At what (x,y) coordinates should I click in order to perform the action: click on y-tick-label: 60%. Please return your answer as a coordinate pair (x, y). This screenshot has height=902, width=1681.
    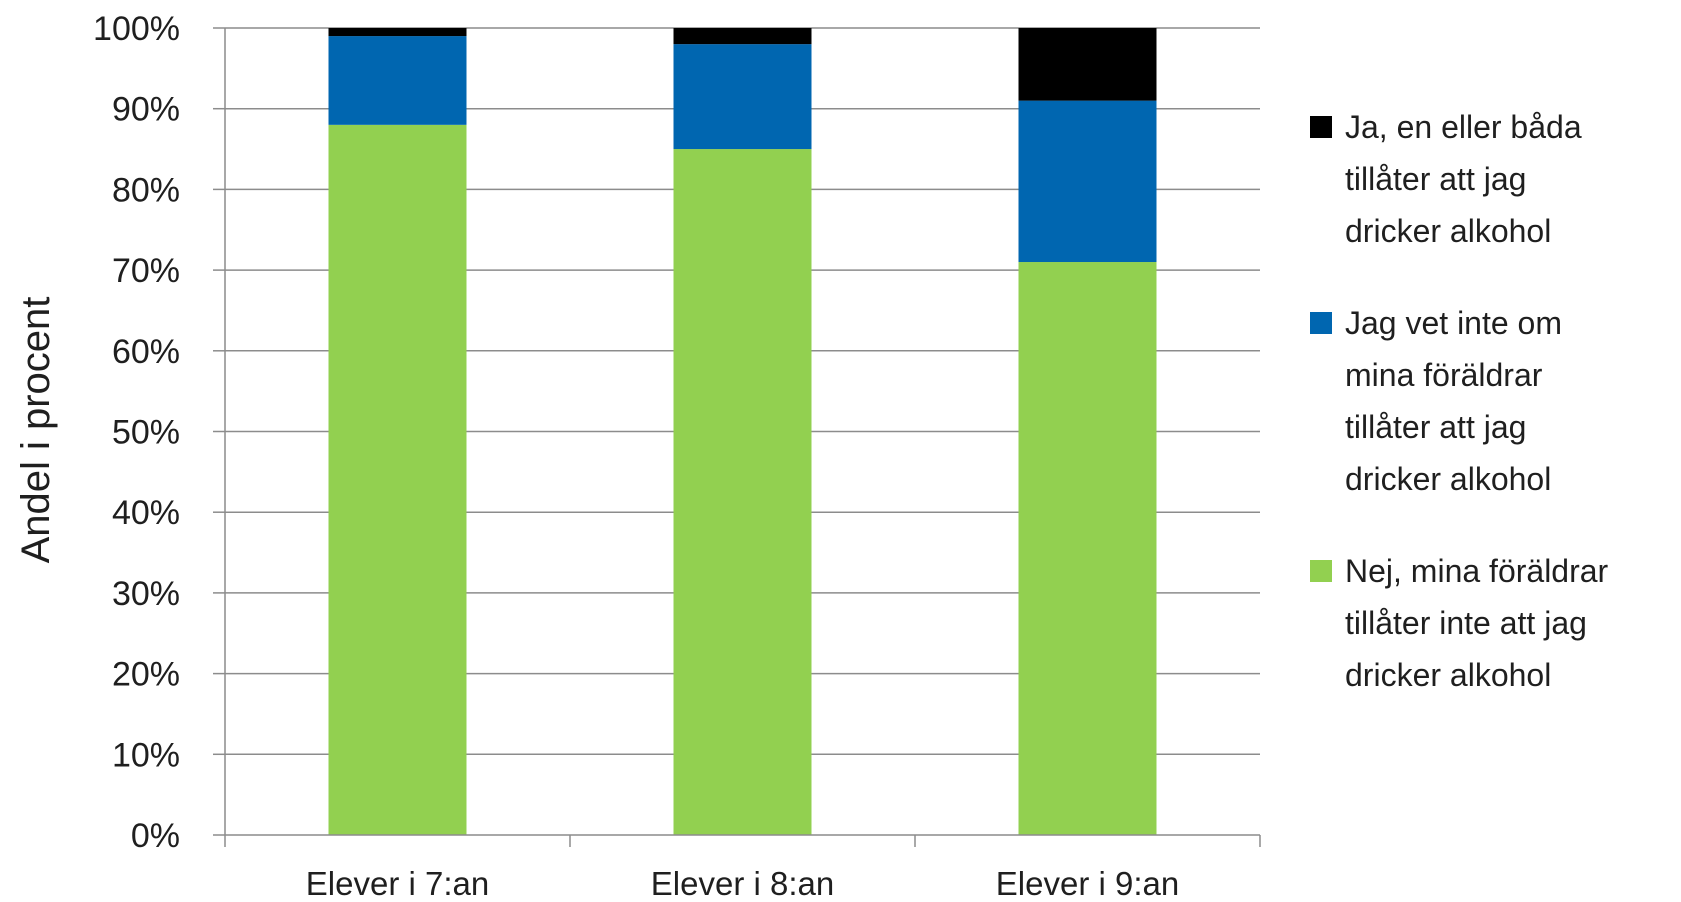
    Looking at the image, I should click on (146, 352).